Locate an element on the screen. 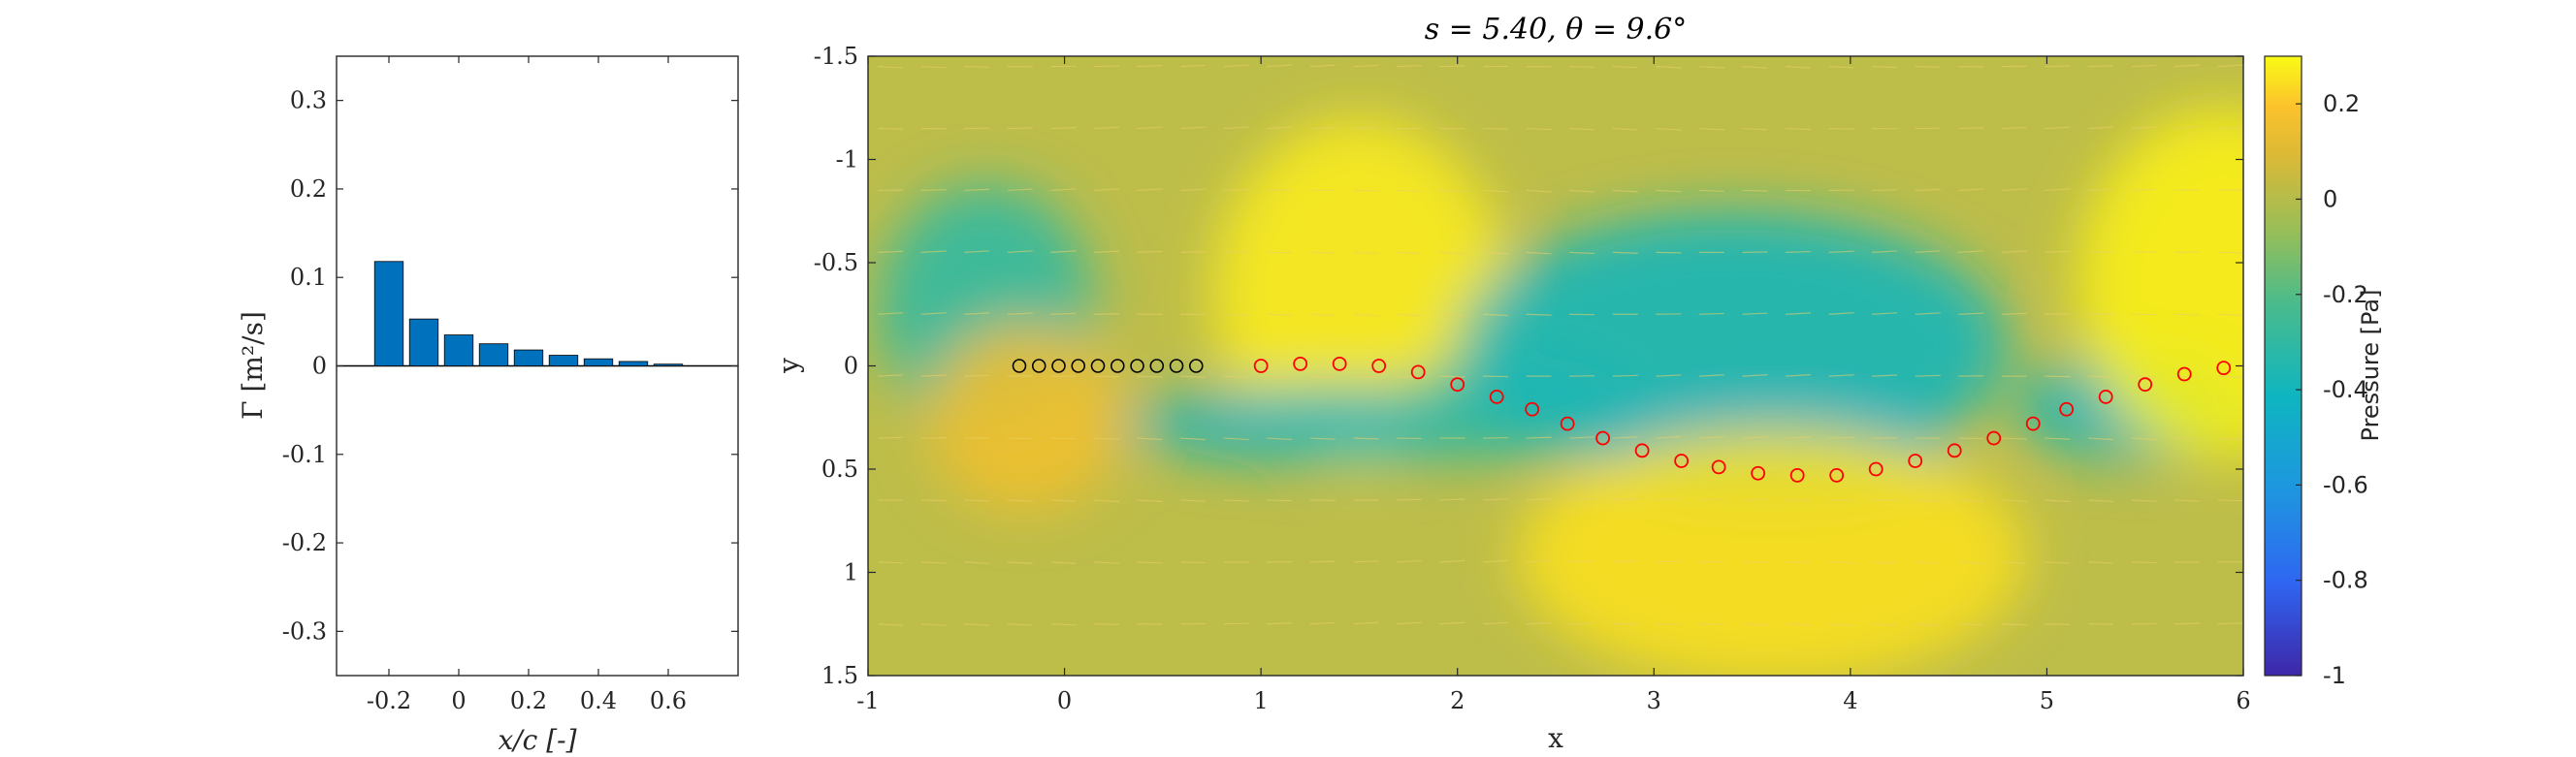  colorbar-tick-label: -0.2 is located at coordinates (2345, 294).